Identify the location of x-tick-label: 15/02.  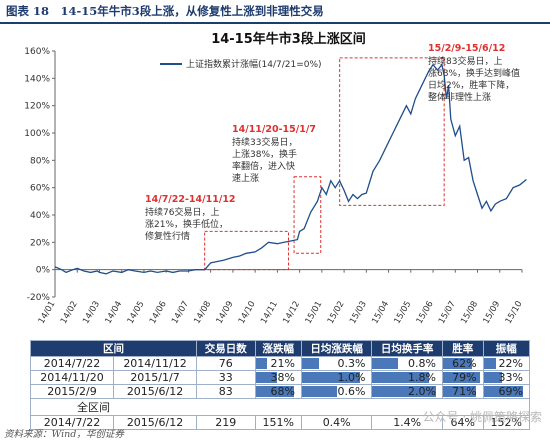
(336, 313).